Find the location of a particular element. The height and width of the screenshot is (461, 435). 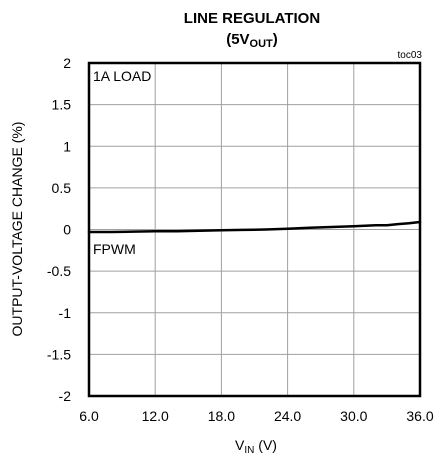

x-axis-label-main: V is located at coordinates (240, 445).